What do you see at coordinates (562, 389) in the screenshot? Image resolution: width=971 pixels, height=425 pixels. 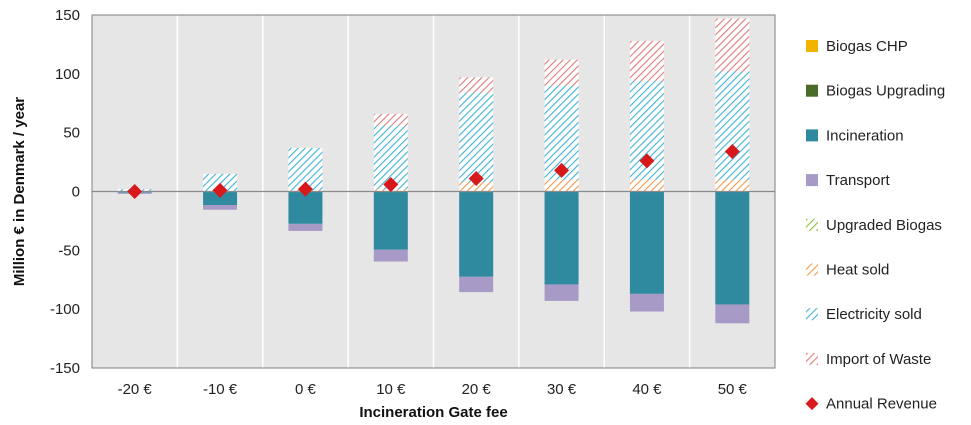 I see `x-tick-label: 30 €` at bounding box center [562, 389].